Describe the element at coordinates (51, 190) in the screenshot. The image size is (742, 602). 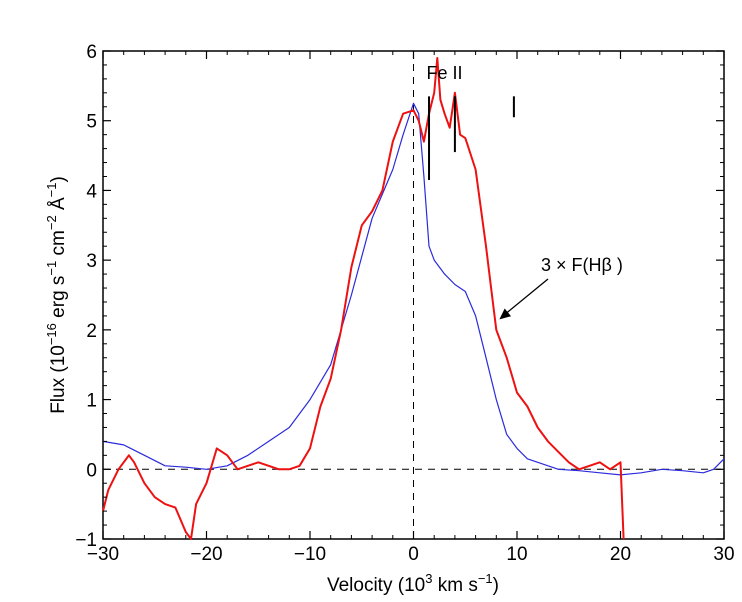
I see `y-axis-title-sup4: −1` at that location.